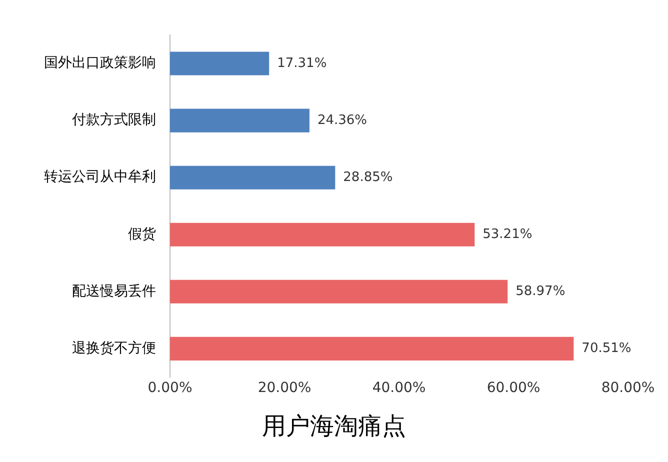 The image size is (668, 462). Describe the element at coordinates (513, 388) in the screenshot. I see `x-tick-label: 60.00%` at that location.